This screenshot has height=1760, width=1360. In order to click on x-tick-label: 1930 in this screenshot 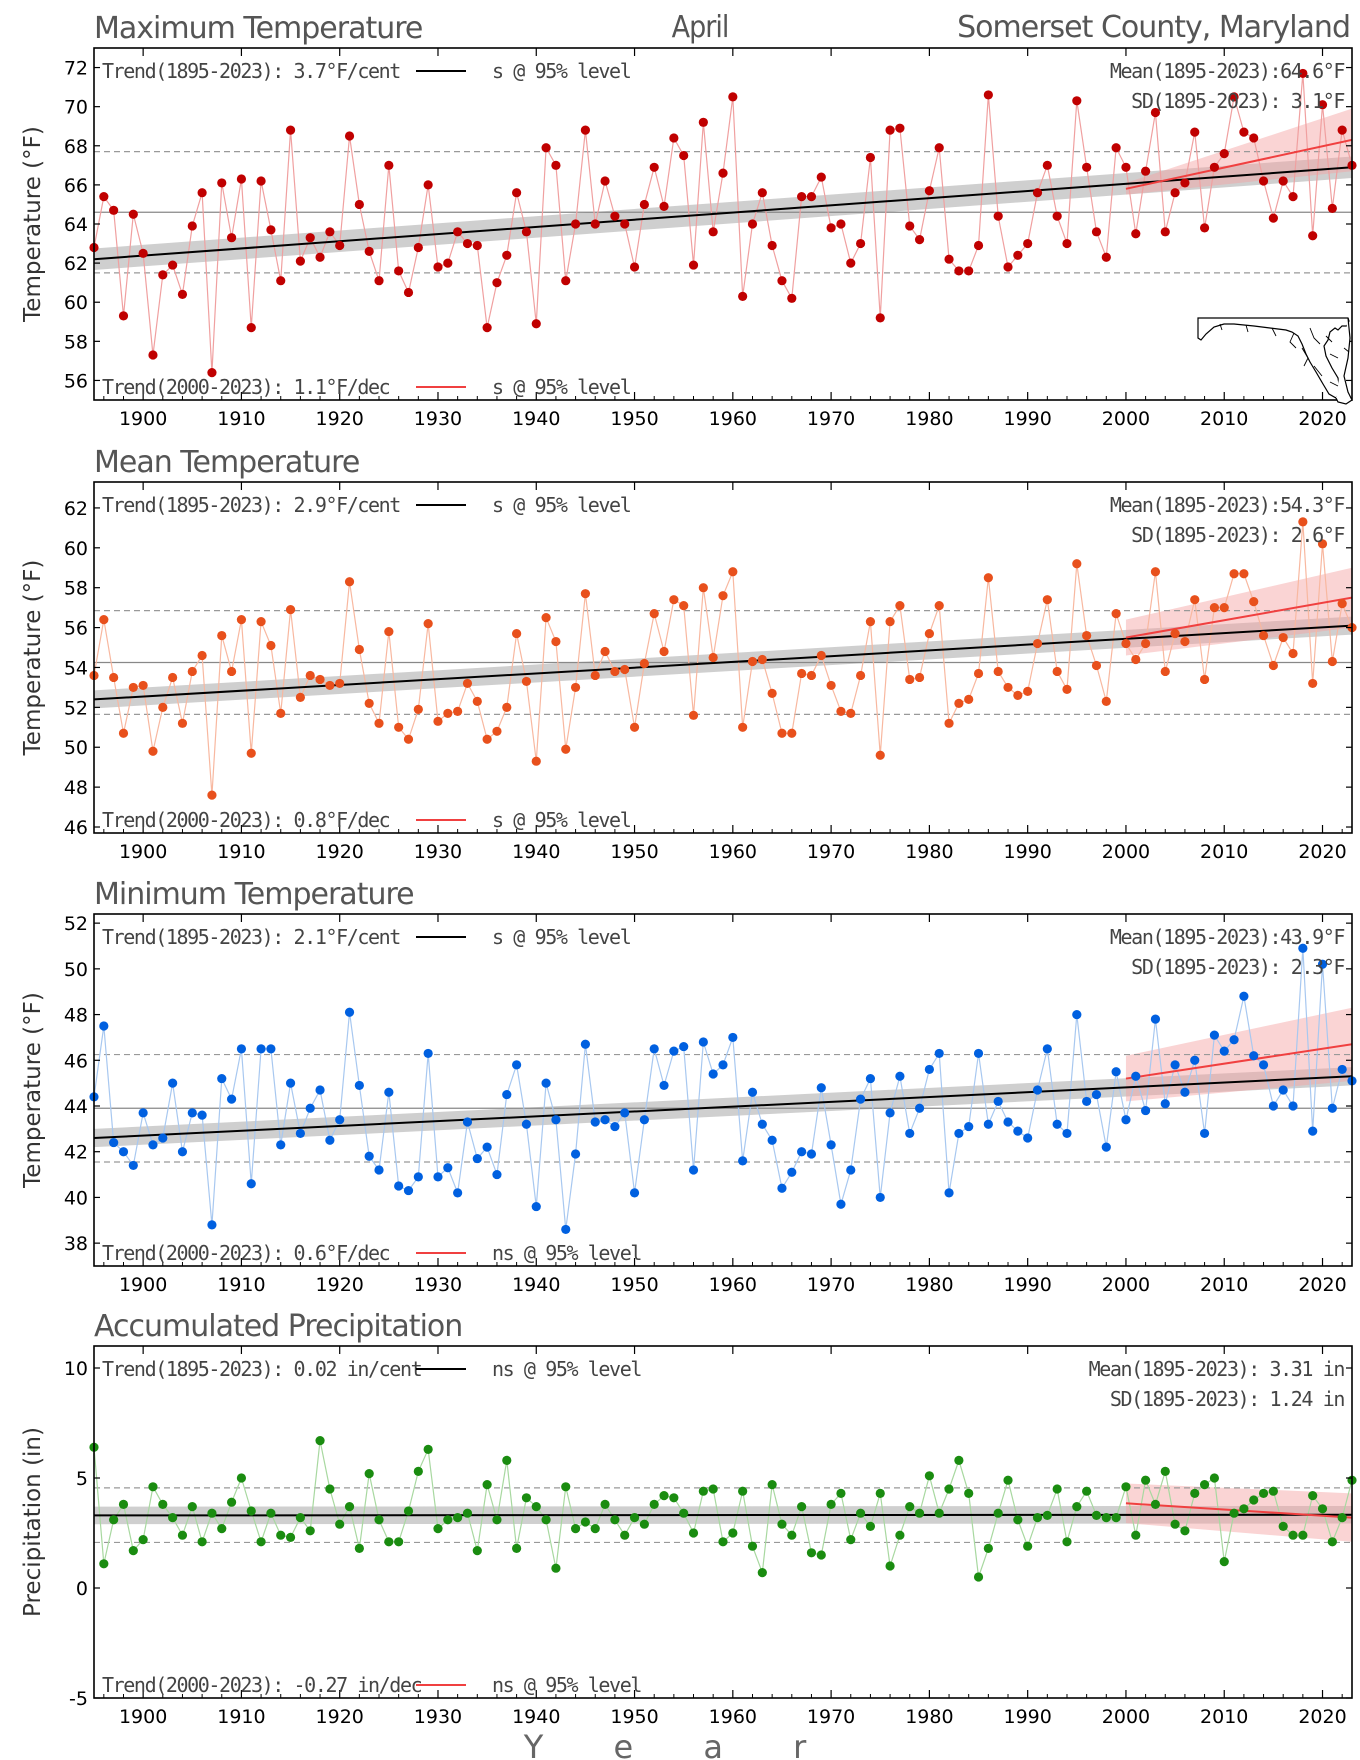, I will do `click(438, 419)`.